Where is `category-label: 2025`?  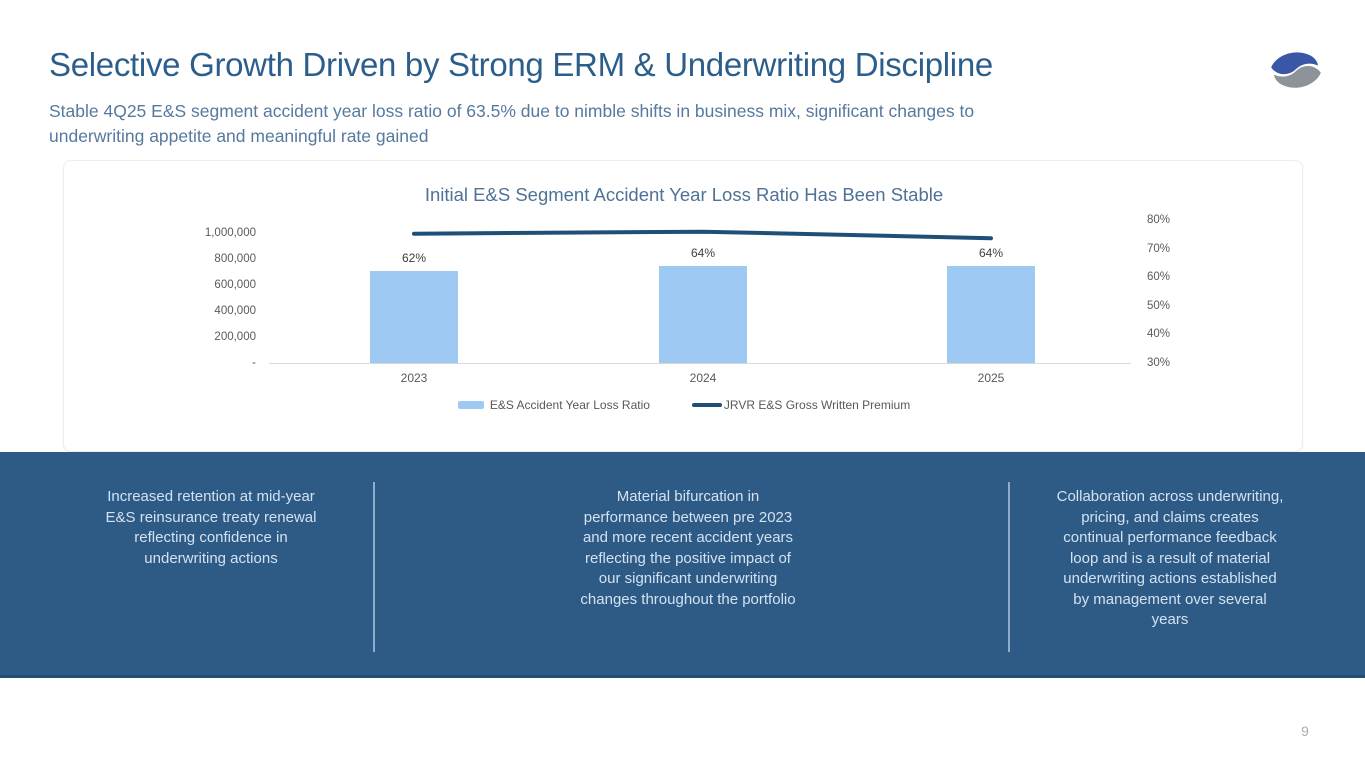 category-label: 2025 is located at coordinates (991, 378).